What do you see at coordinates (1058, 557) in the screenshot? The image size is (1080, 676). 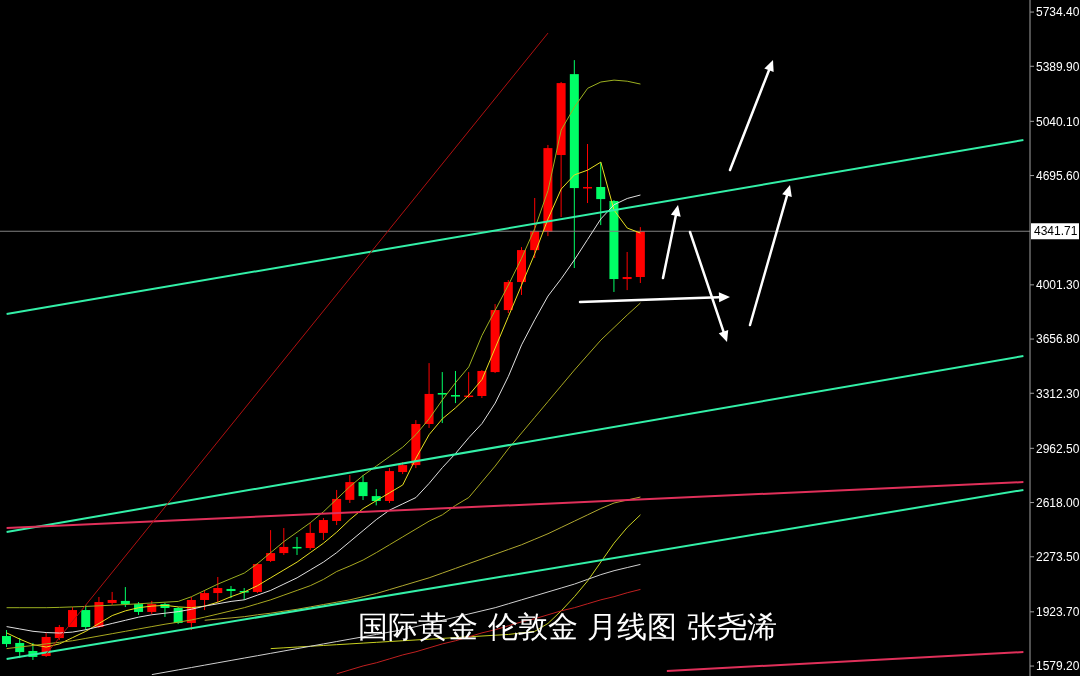 I see `y-tick-label: 2273.50` at bounding box center [1058, 557].